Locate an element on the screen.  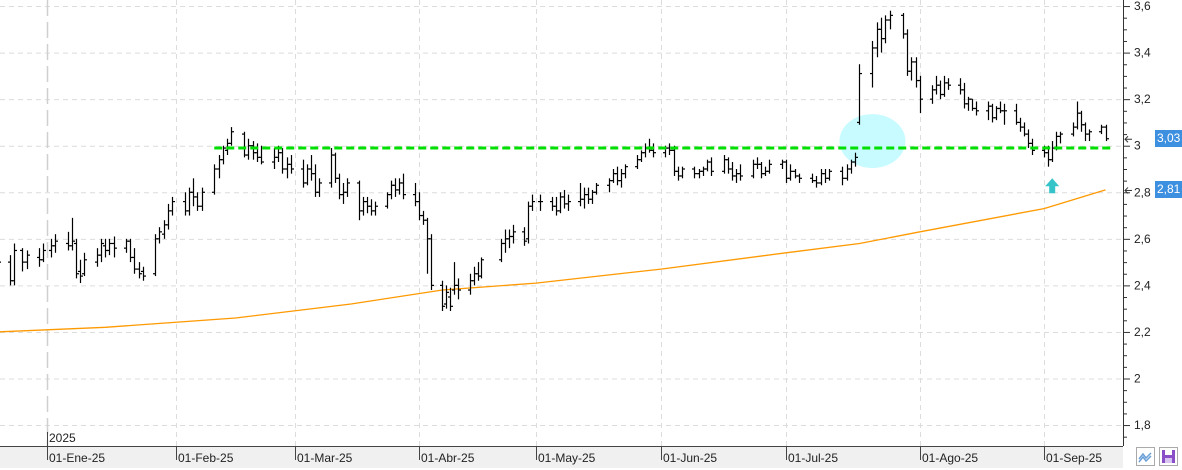
x-tick-label: 01-Sep-25 is located at coordinates (1074, 458).